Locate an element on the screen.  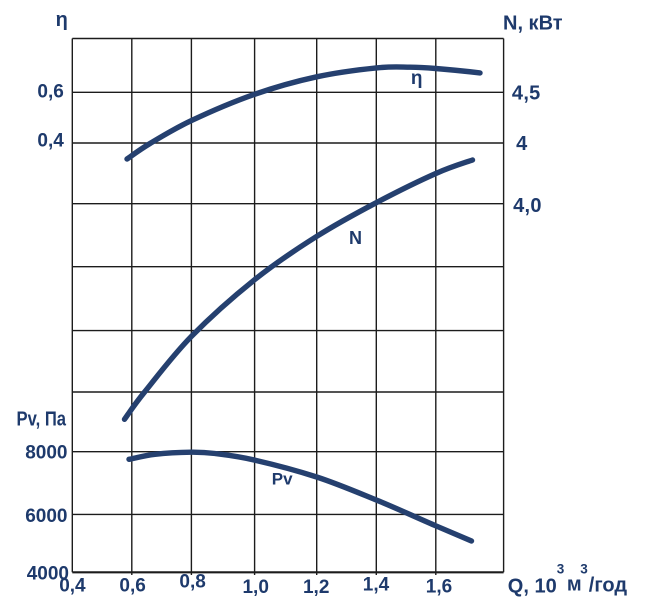
svg-text: 4000 is located at coordinates (48, 573).